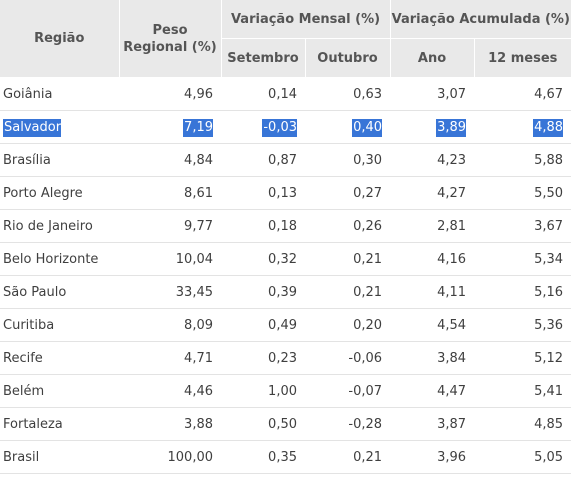 This screenshot has width=583, height=484. Describe the element at coordinates (368, 193) in the screenshot. I see `cell-oct-text: 0,27` at that location.